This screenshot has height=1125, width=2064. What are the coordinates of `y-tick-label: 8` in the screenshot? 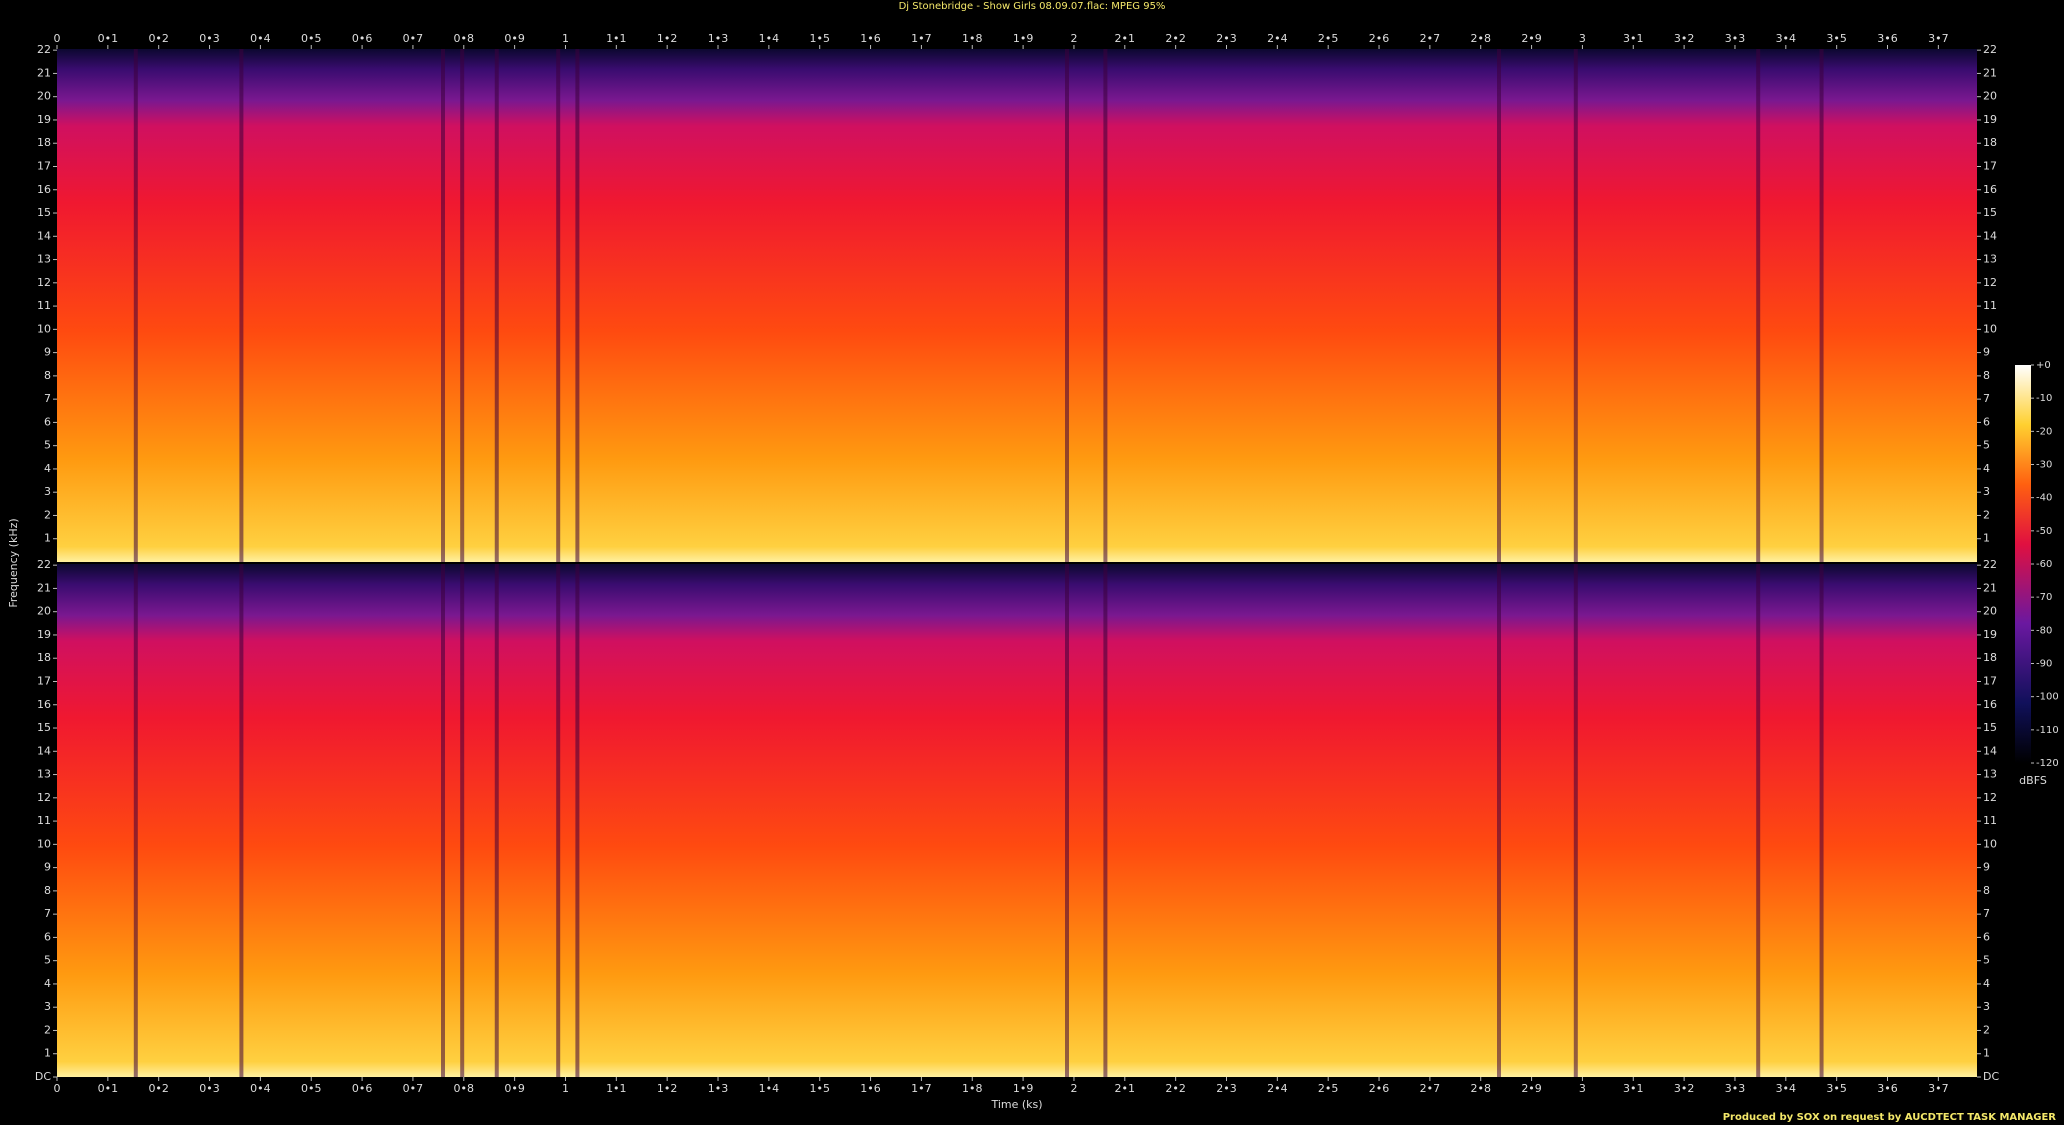 It's located at (1986, 375).